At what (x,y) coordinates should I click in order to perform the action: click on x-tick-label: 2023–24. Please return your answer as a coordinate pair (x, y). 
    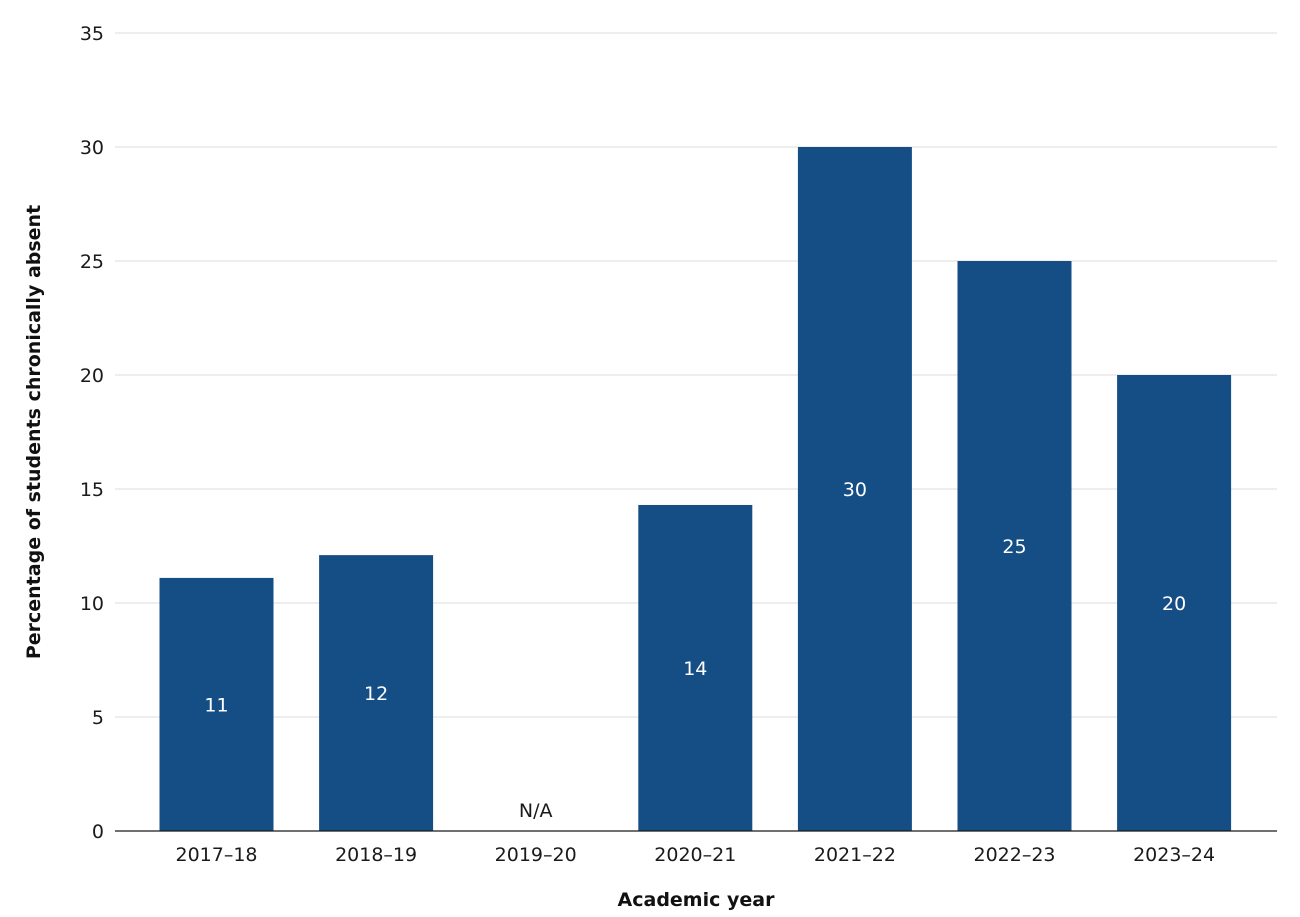
    Looking at the image, I should click on (1174, 855).